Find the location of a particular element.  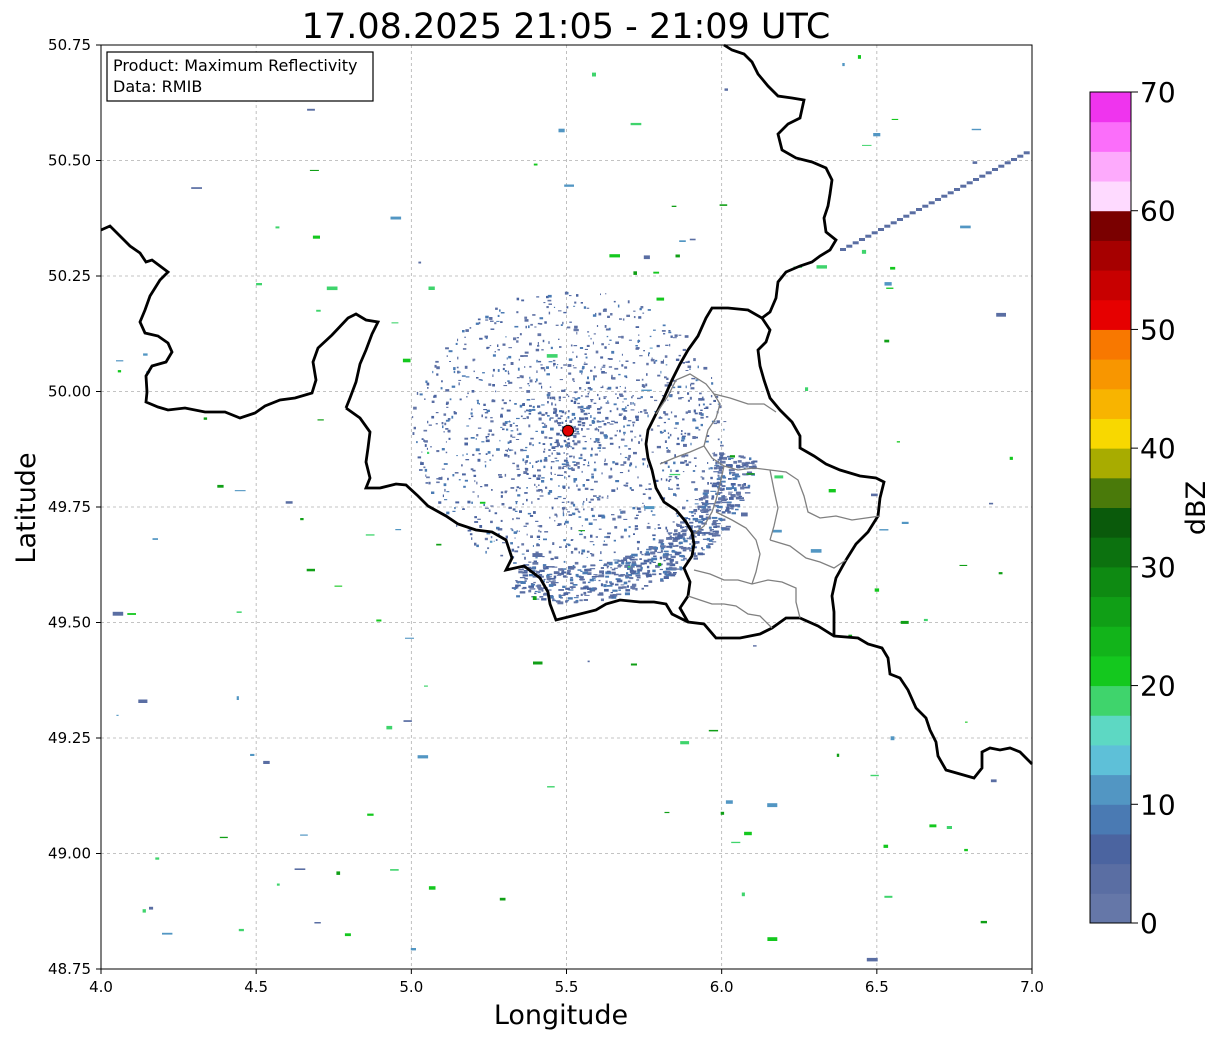

x-tick-label: 5.5 is located at coordinates (567, 987).